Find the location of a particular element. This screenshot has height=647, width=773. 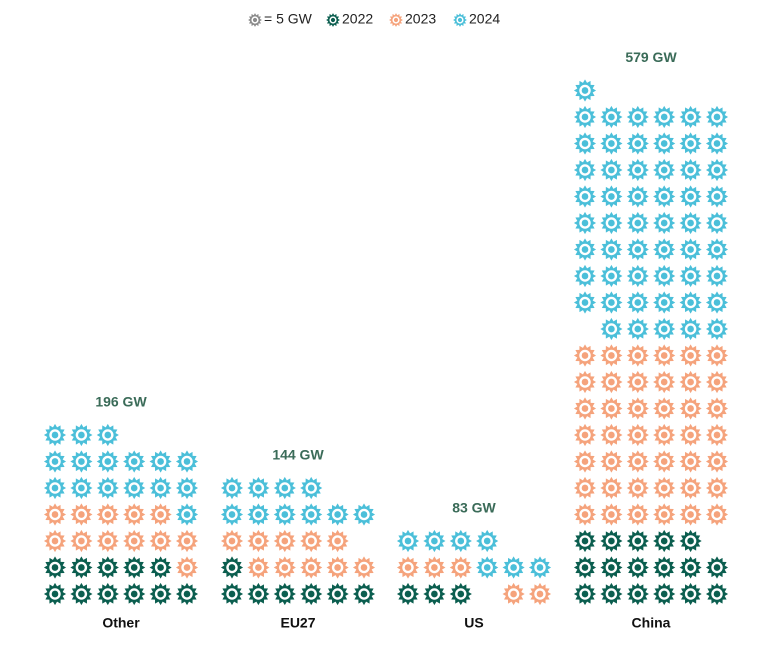

total-label: 196 GW is located at coordinates (121, 402).